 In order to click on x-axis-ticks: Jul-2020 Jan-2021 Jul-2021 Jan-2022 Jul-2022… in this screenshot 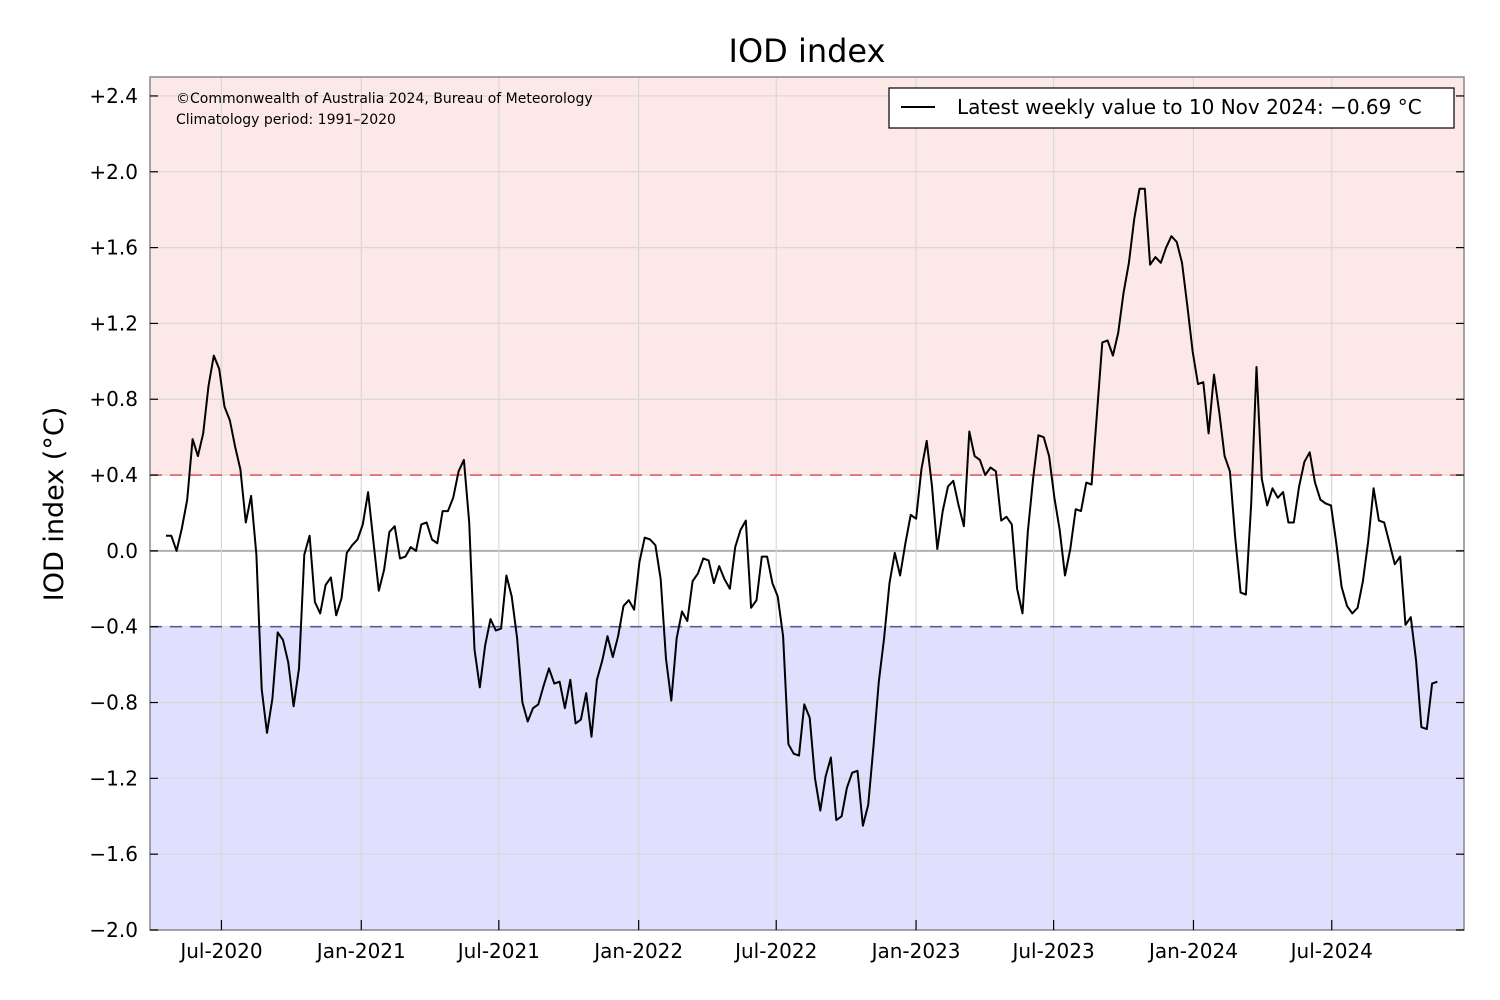, I will do `click(775, 941)`.